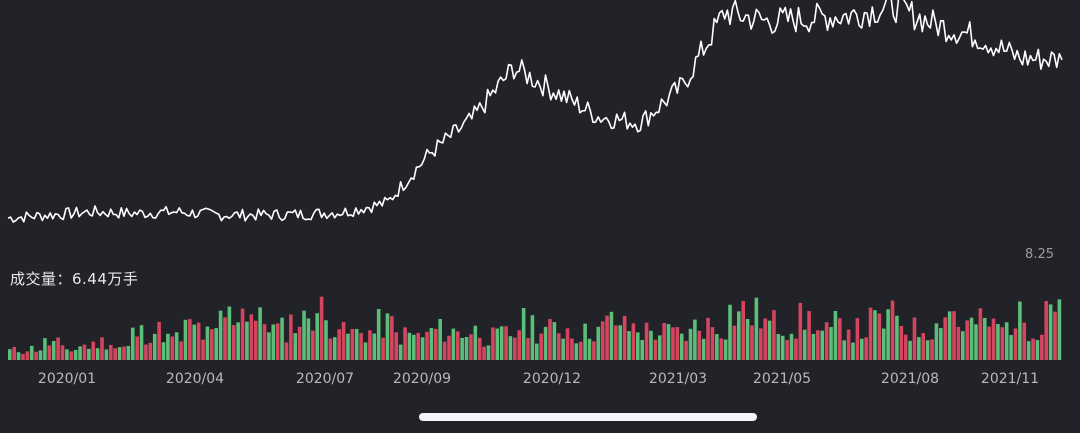 This screenshot has width=1080, height=433. What do you see at coordinates (782, 379) in the screenshot?
I see `x-tick-label: 2021/05` at bounding box center [782, 379].